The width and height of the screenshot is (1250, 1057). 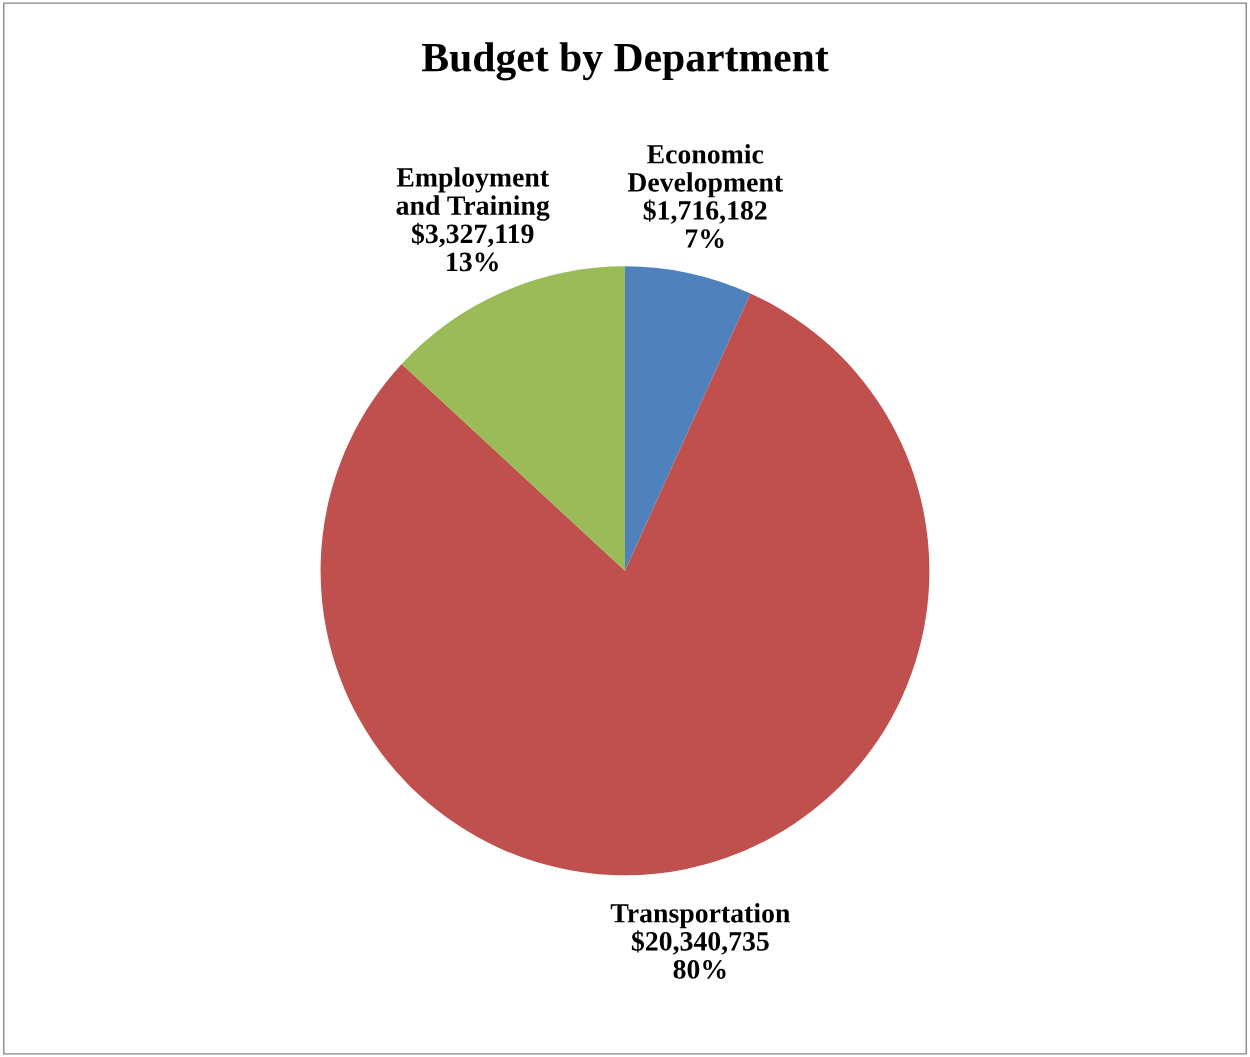 I want to click on data-label: $1,716,182 7%, so click(x=705, y=223).